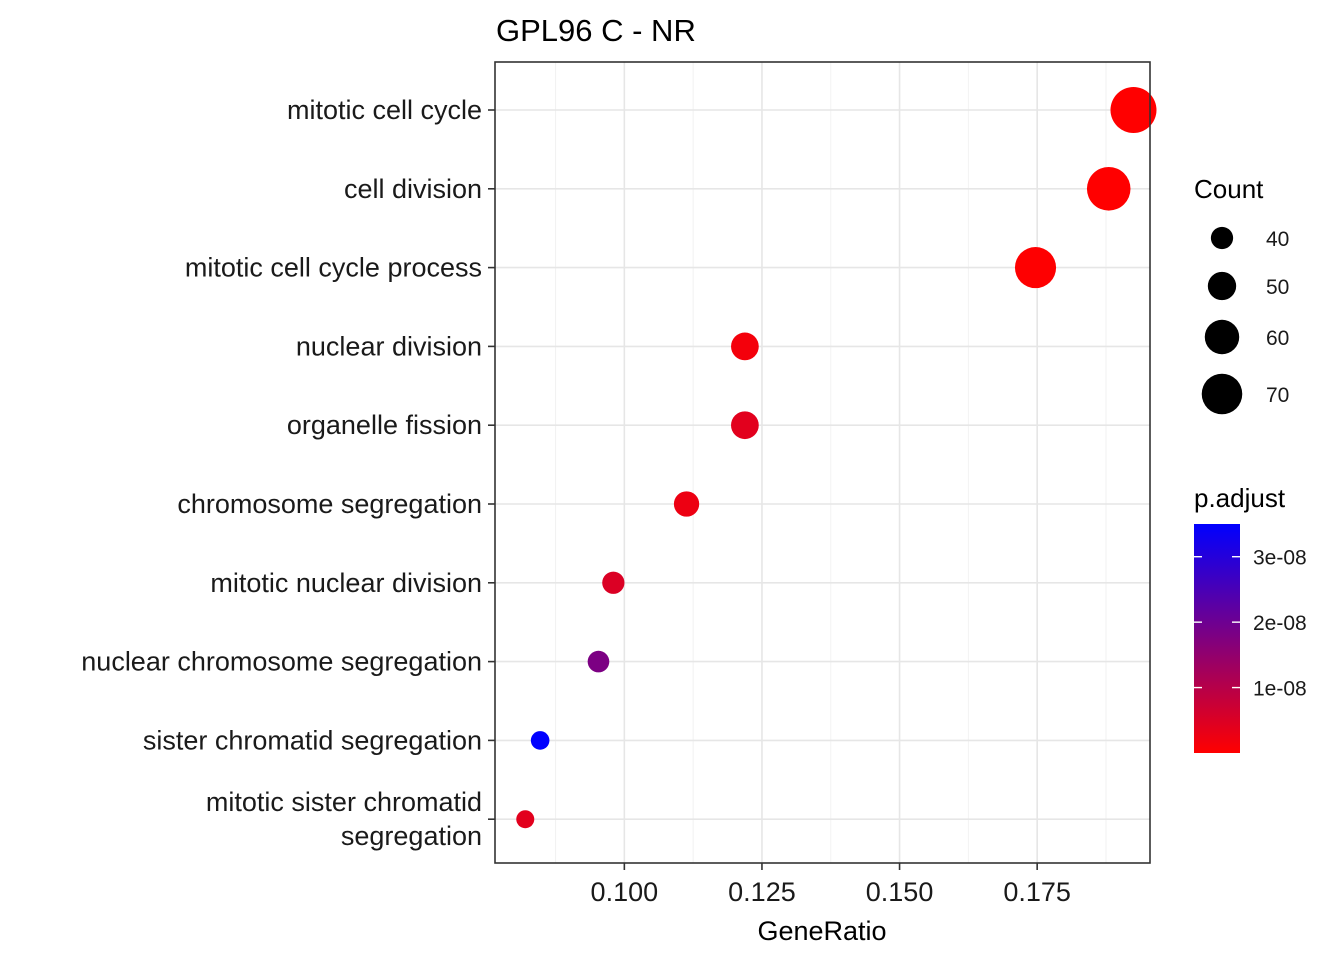 Image resolution: width=1344 pixels, height=960 pixels. I want to click on count-legend-label: 50, so click(1277, 287).